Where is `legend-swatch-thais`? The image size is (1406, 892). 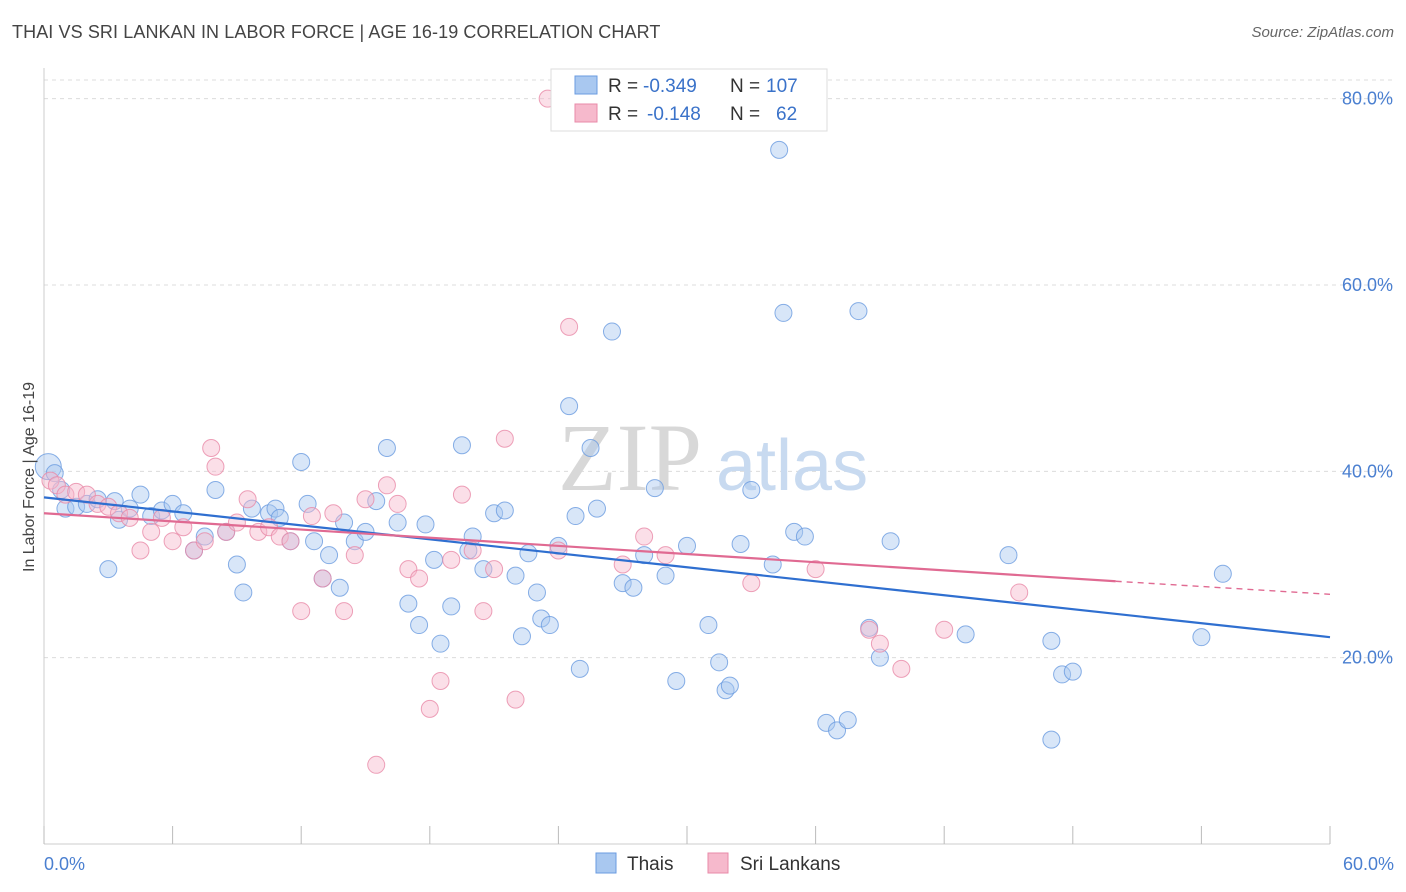
legend-swatch-thais is located at coordinates (586, 85).